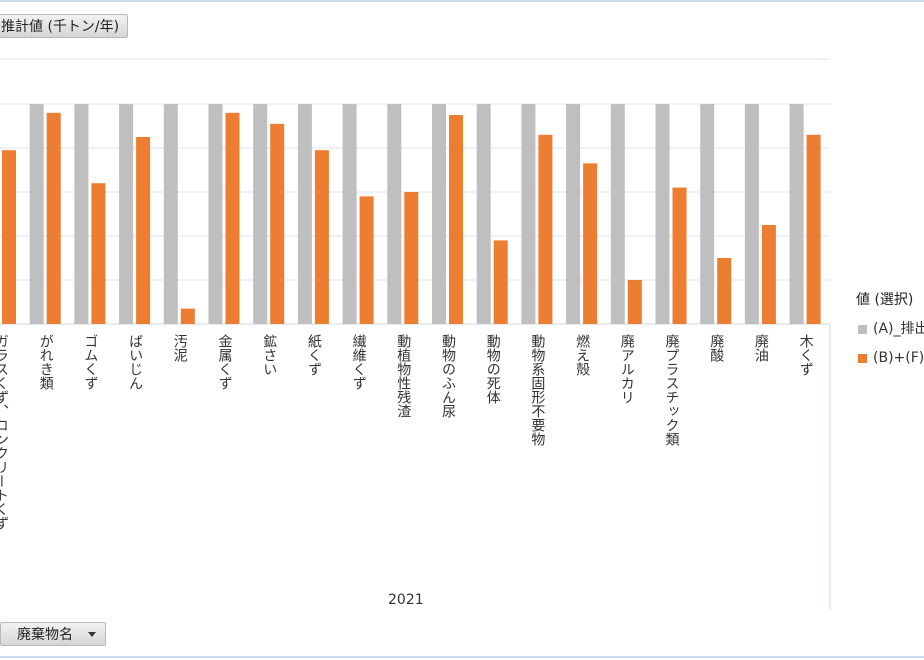  Describe the element at coordinates (269, 354) in the screenshot. I see `category-label: 鉱さい` at that location.